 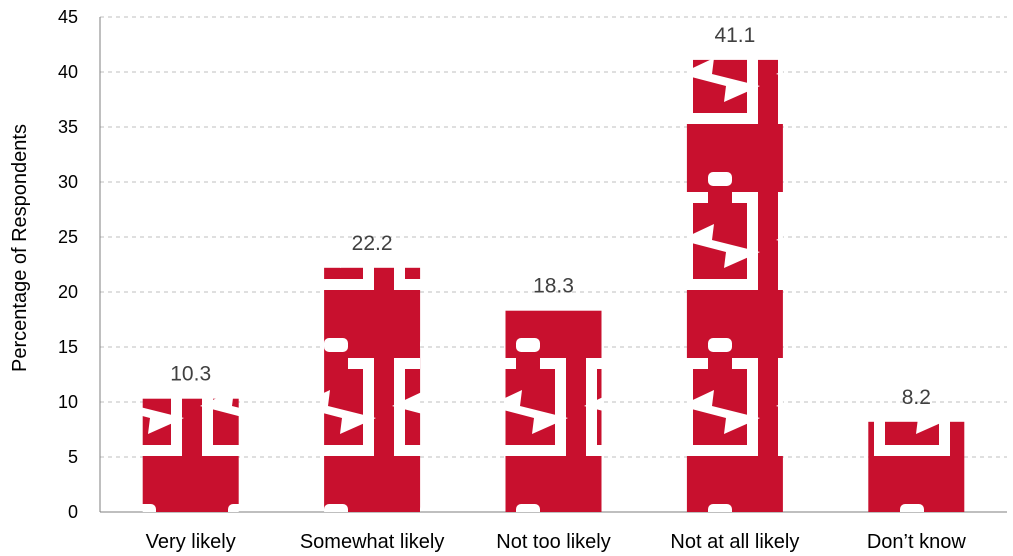 I want to click on data-label: 18.3, so click(x=553, y=286).